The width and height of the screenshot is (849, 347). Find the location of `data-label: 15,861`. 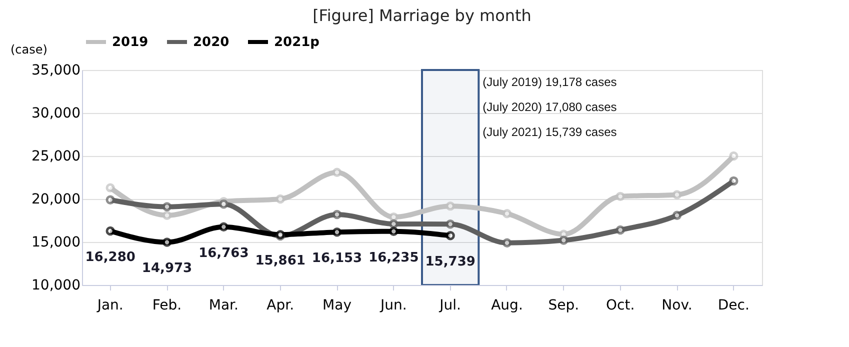

data-label: 15,861 is located at coordinates (280, 261).